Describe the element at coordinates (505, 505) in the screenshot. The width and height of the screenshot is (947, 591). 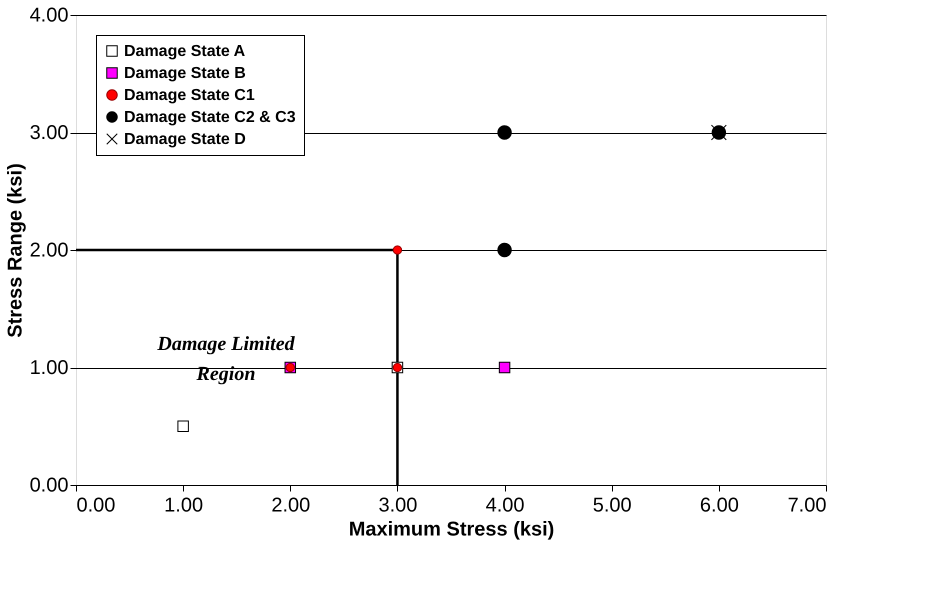
I see `x-tick-label: 4.00` at that location.